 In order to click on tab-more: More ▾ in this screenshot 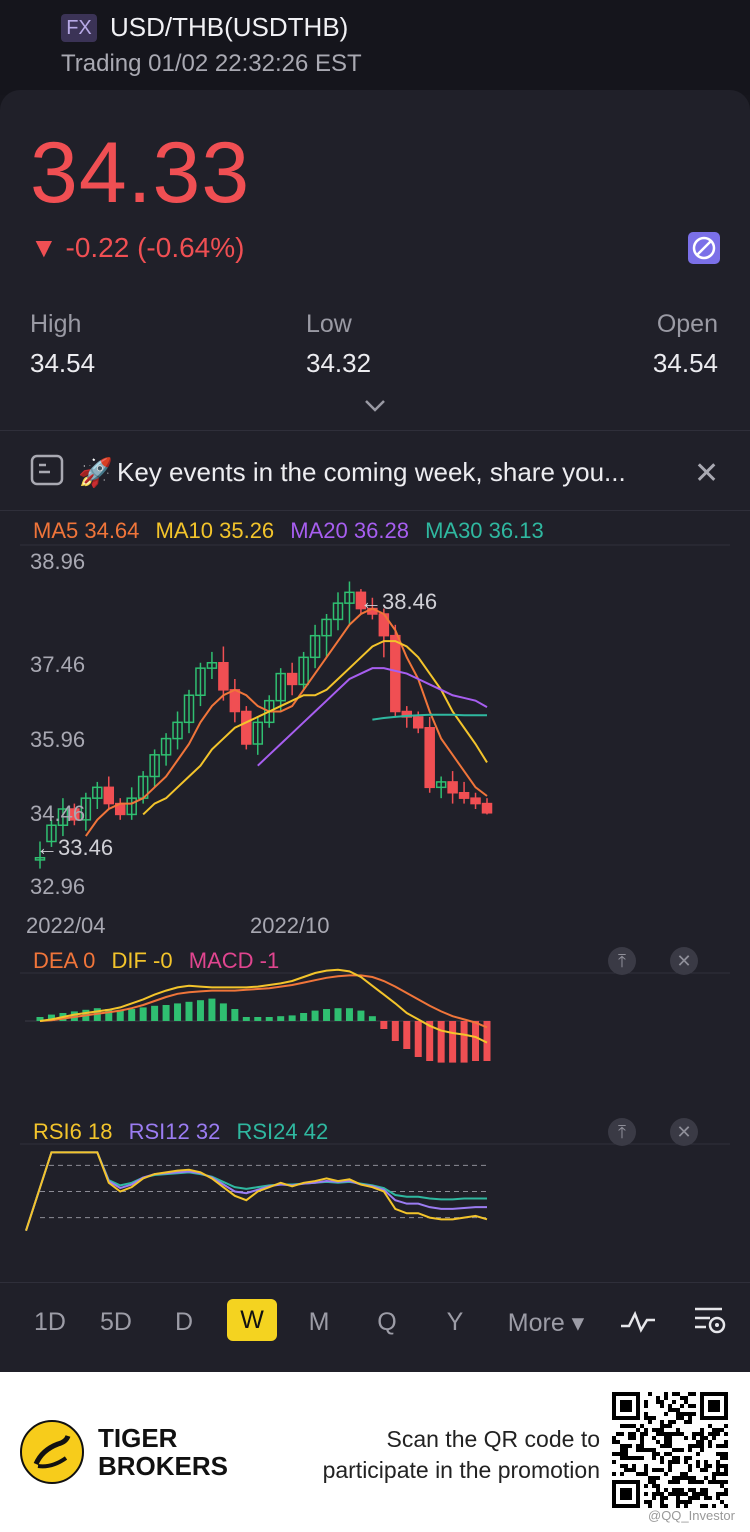, I will do `click(546, 1323)`.